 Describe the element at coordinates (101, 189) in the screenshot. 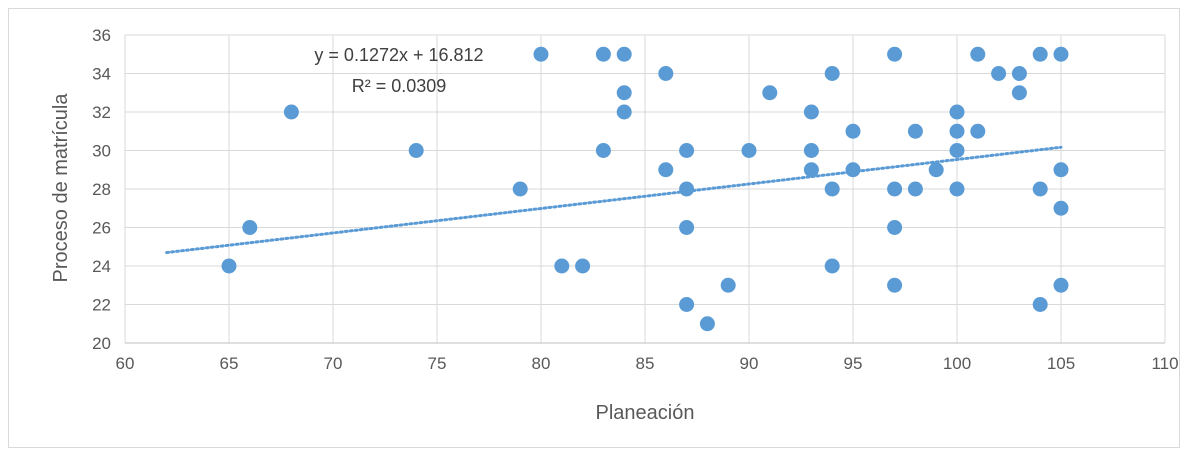

I see `y-tick-label: 28` at that location.